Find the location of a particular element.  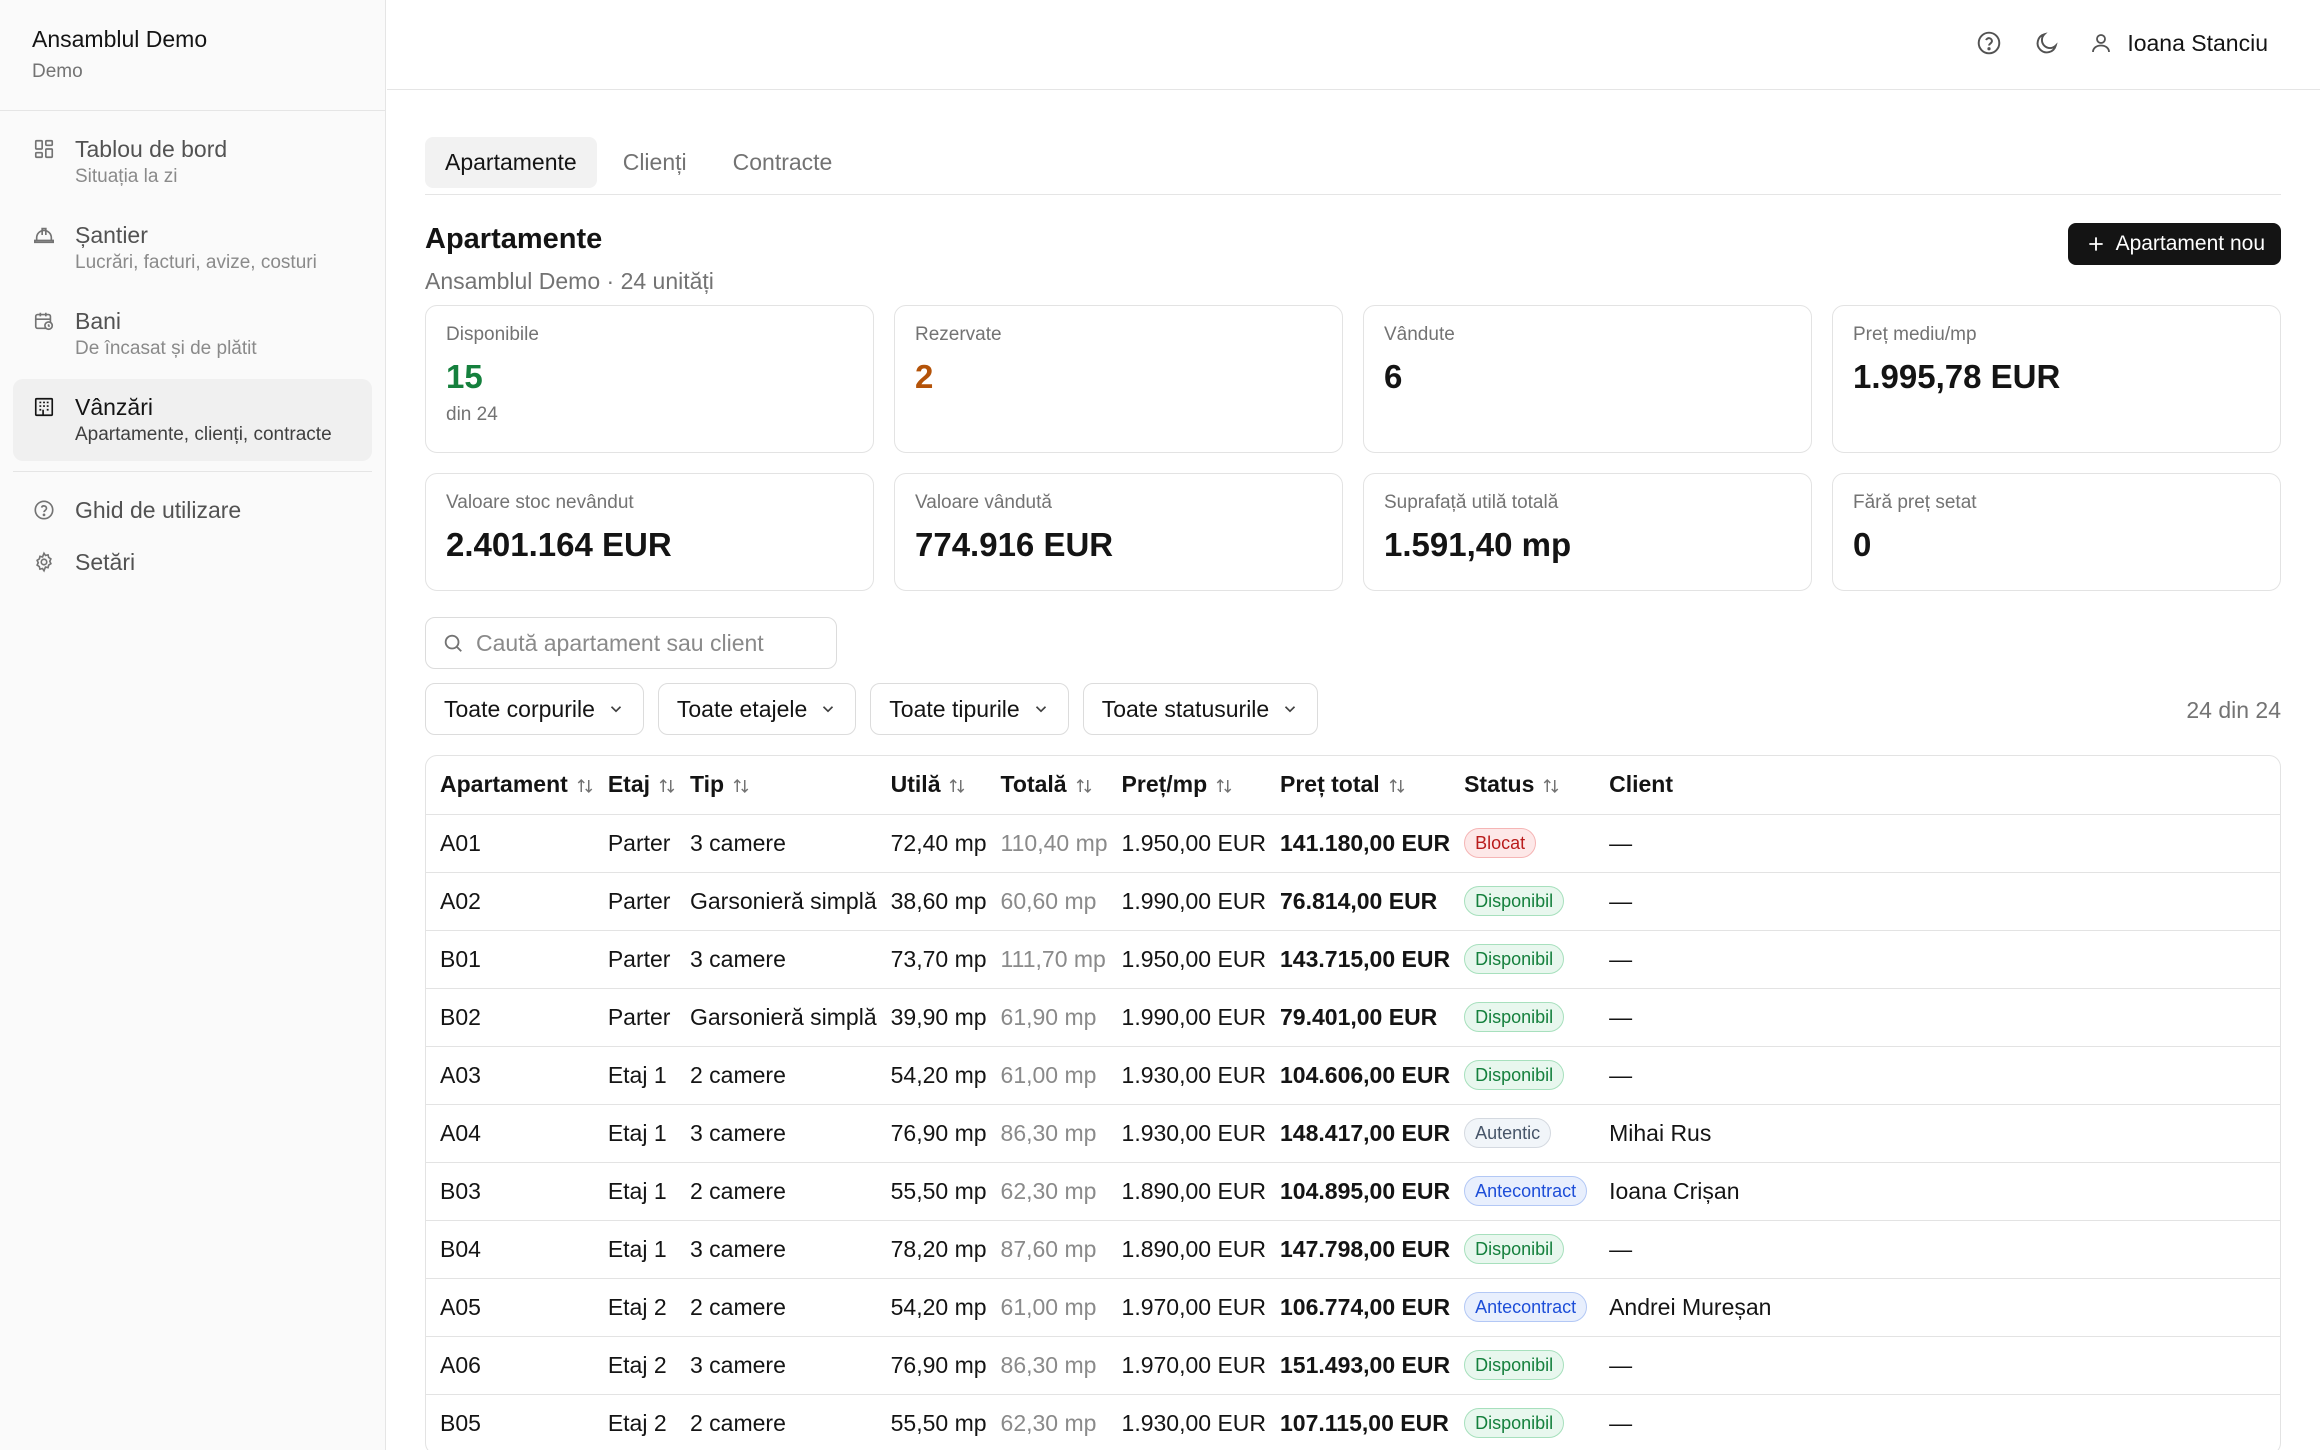

table-cell: 73,70 mp is located at coordinates (931, 959).